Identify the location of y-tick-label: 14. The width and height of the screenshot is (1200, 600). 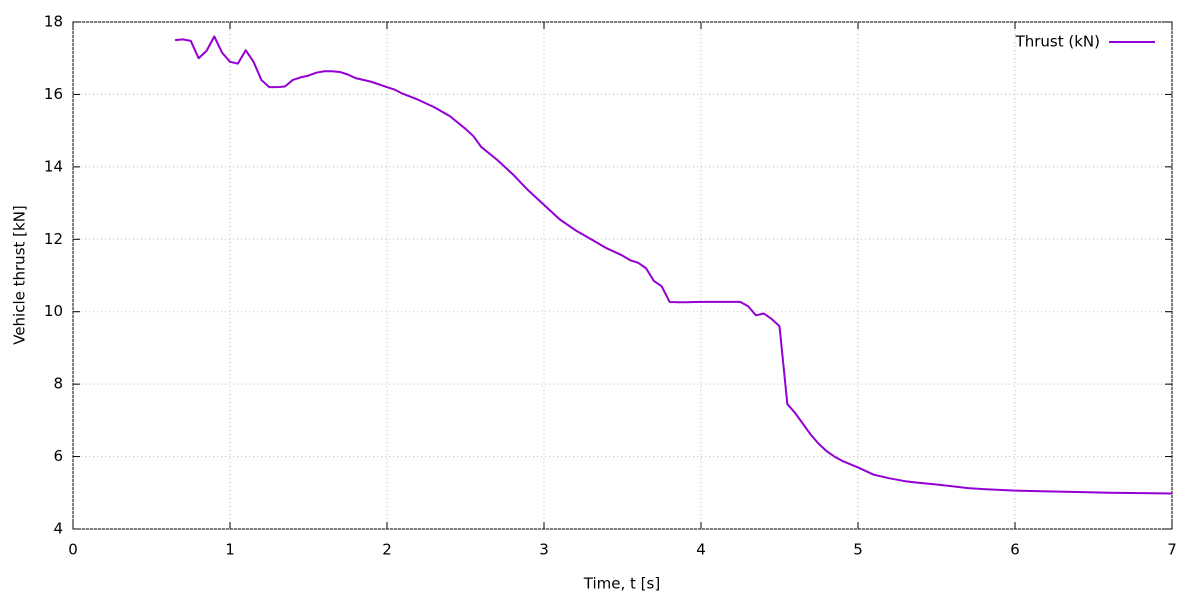
(53, 166).